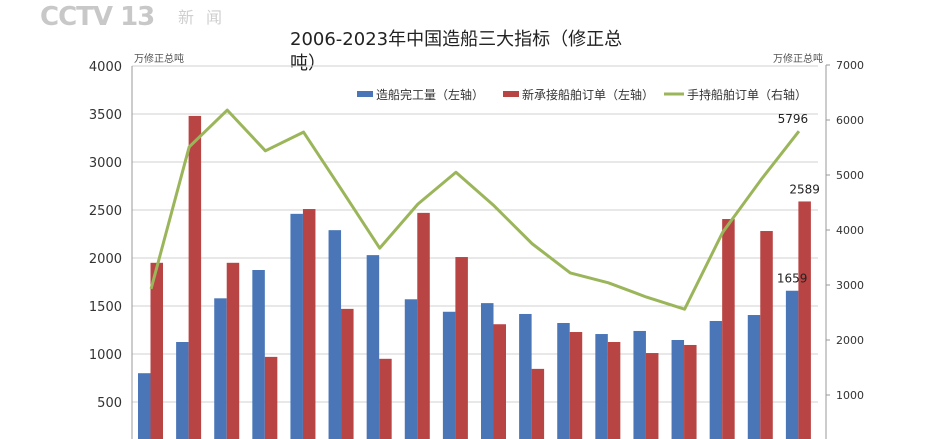 Image resolution: width=939 pixels, height=439 pixels. I want to click on bar-completion-2010, so click(296, 326).